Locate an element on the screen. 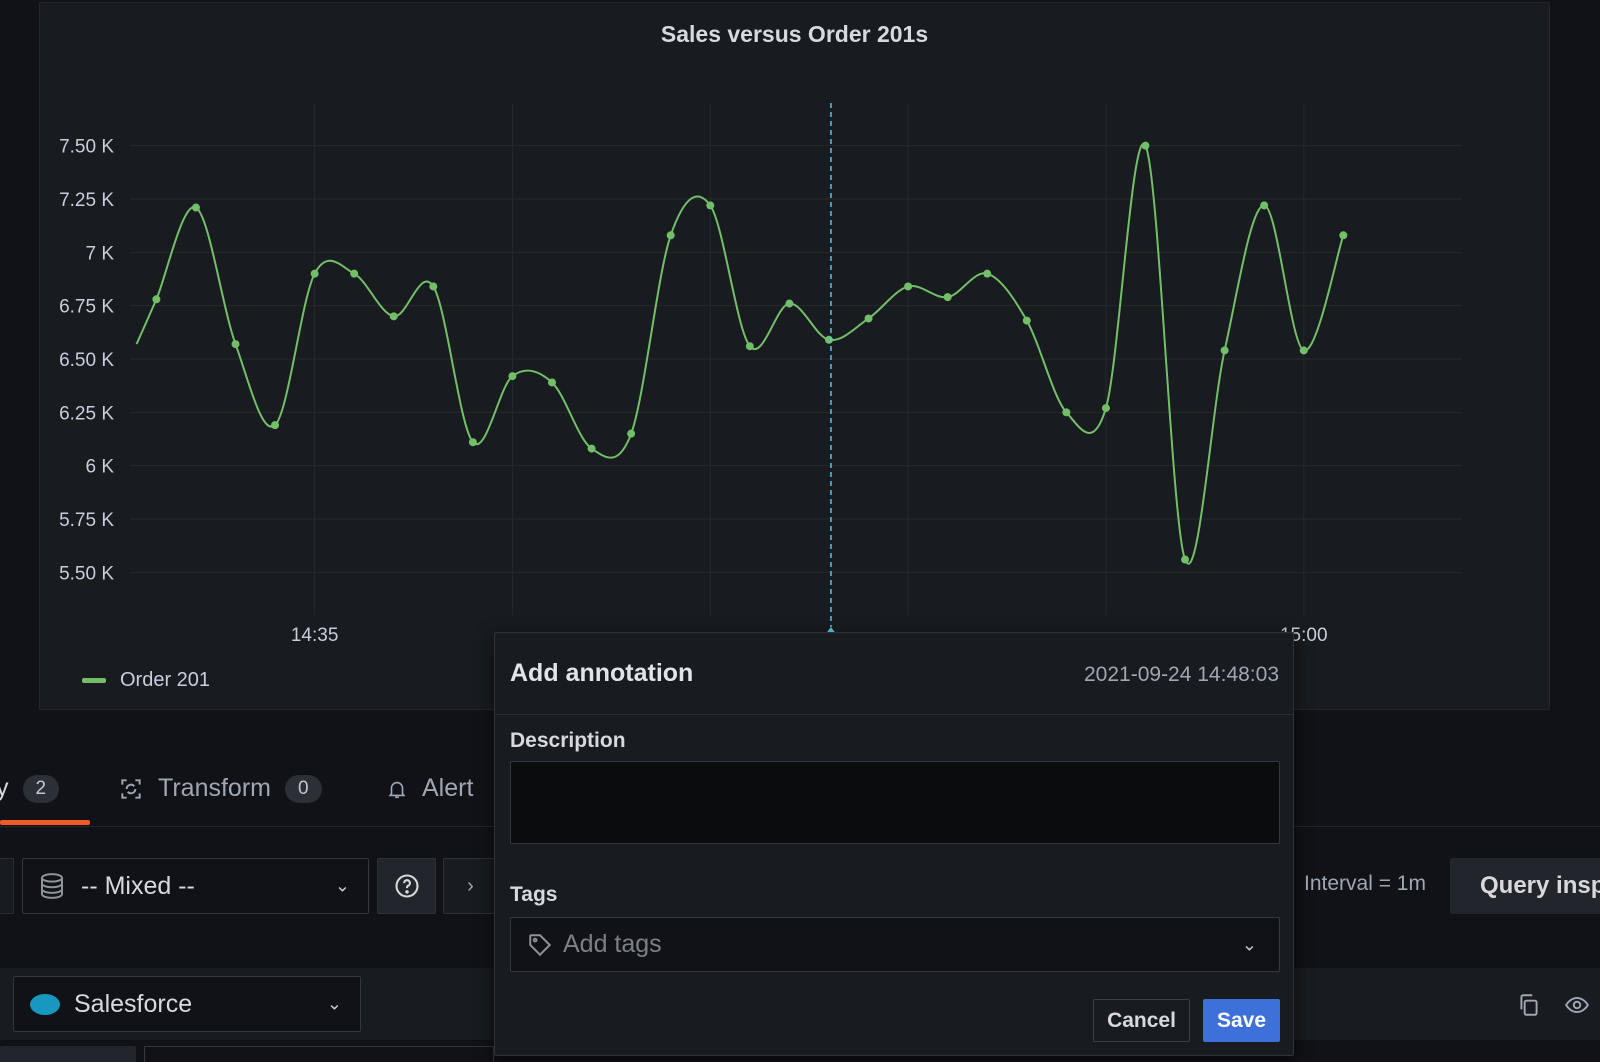 This screenshot has height=1062, width=1600. description-textarea is located at coordinates (895, 802).